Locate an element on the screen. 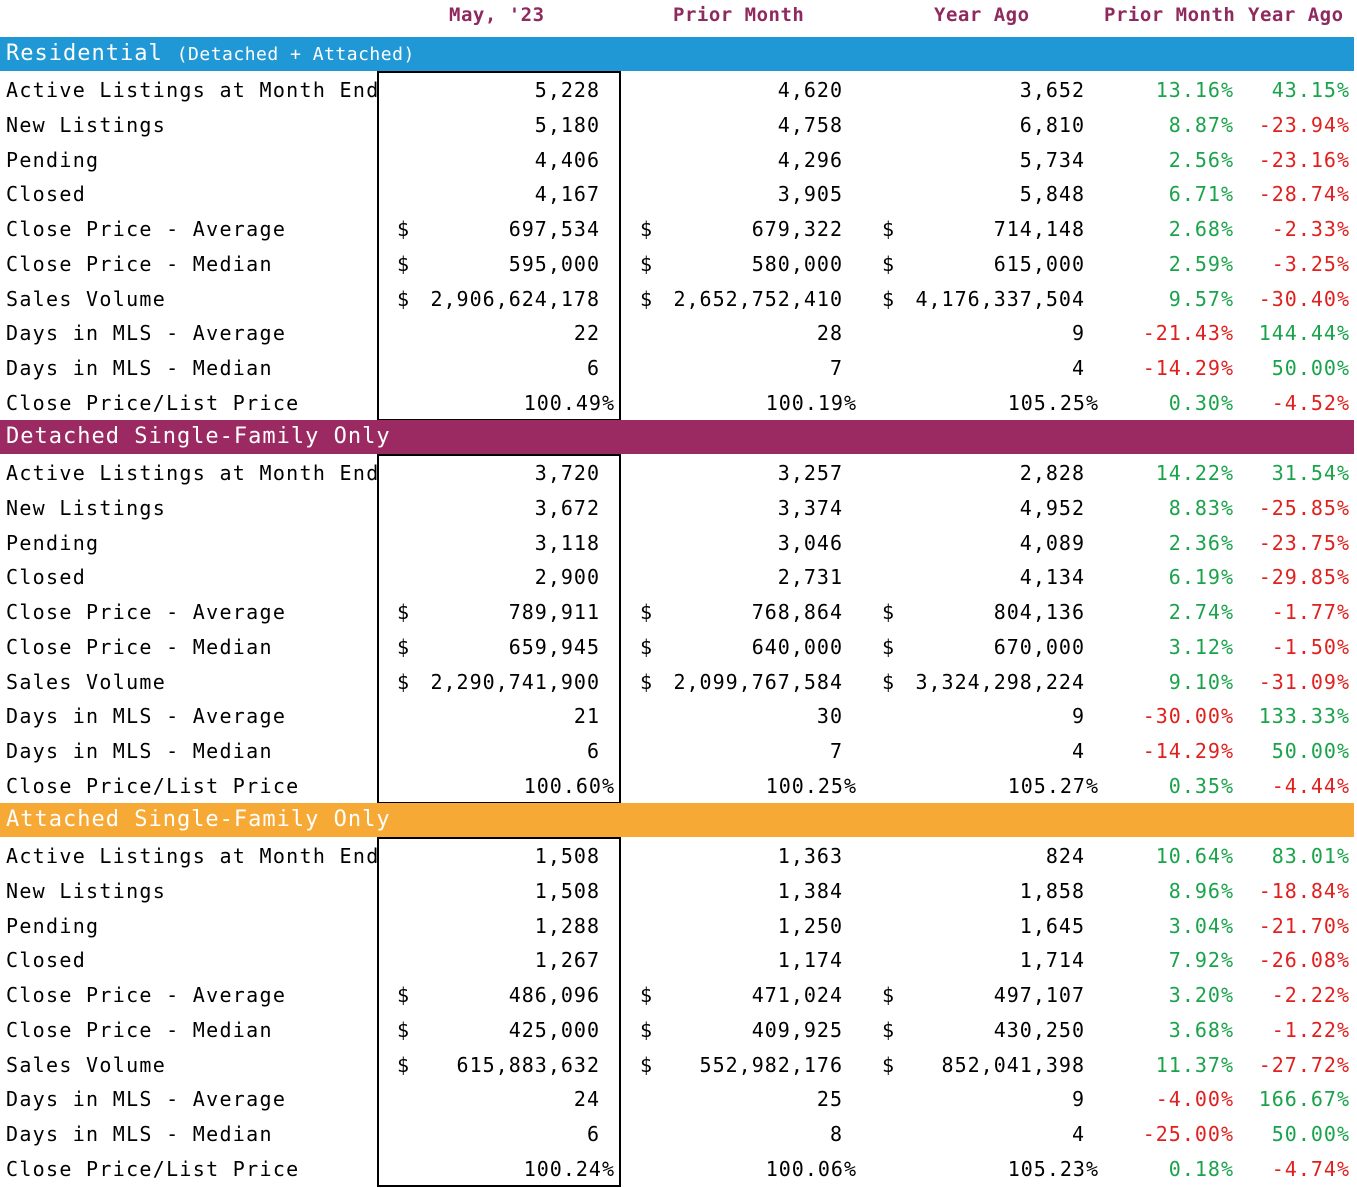 The image size is (1357, 1188). value-current: 789,911 is located at coordinates (554, 612).